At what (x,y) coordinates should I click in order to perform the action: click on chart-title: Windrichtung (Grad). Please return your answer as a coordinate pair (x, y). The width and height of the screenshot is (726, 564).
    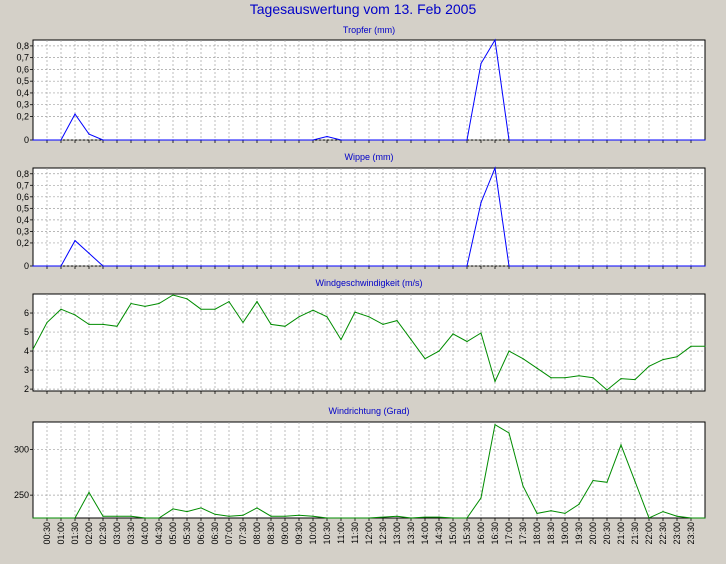
    Looking at the image, I should click on (368, 411).